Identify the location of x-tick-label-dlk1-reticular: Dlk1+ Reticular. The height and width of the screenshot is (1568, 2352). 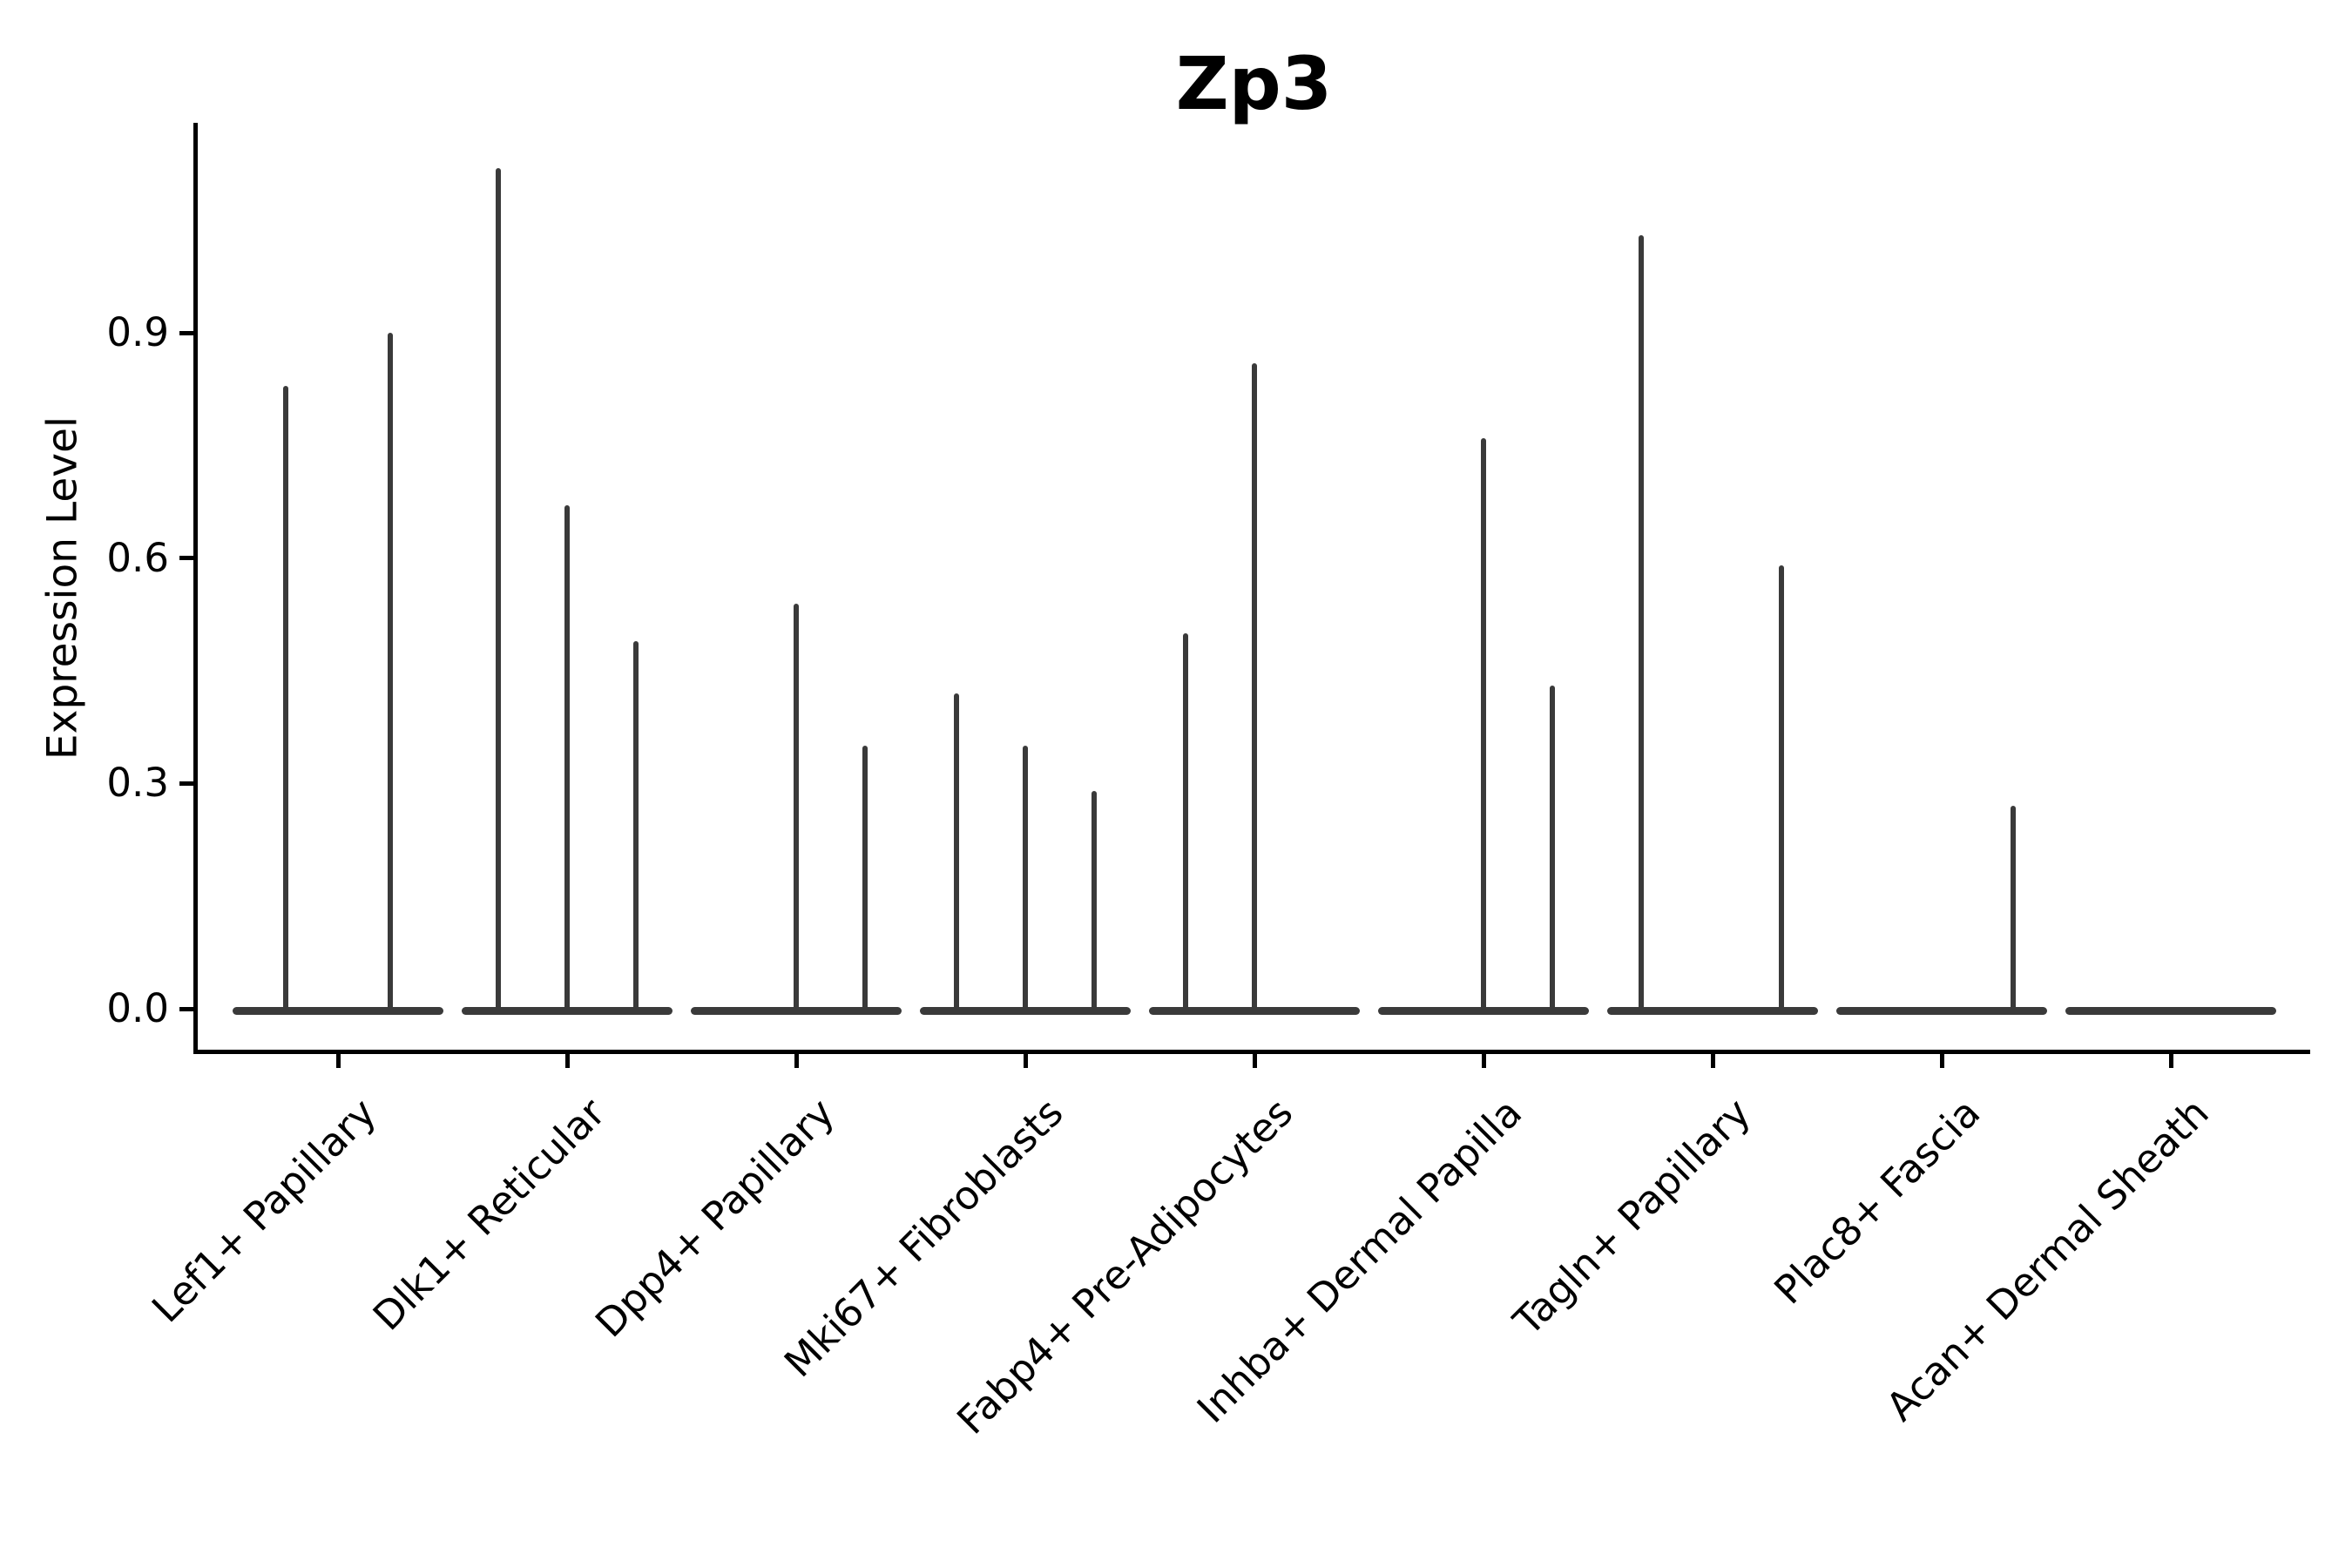
(490, 1214).